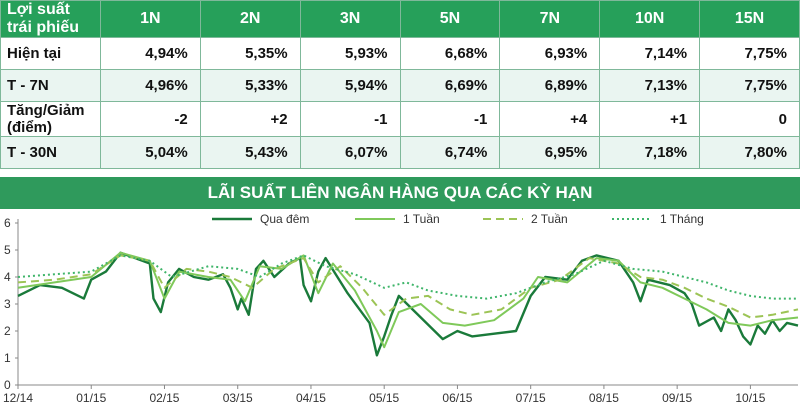  What do you see at coordinates (677, 398) in the screenshot?
I see `x-tick-label: 09/15` at bounding box center [677, 398].